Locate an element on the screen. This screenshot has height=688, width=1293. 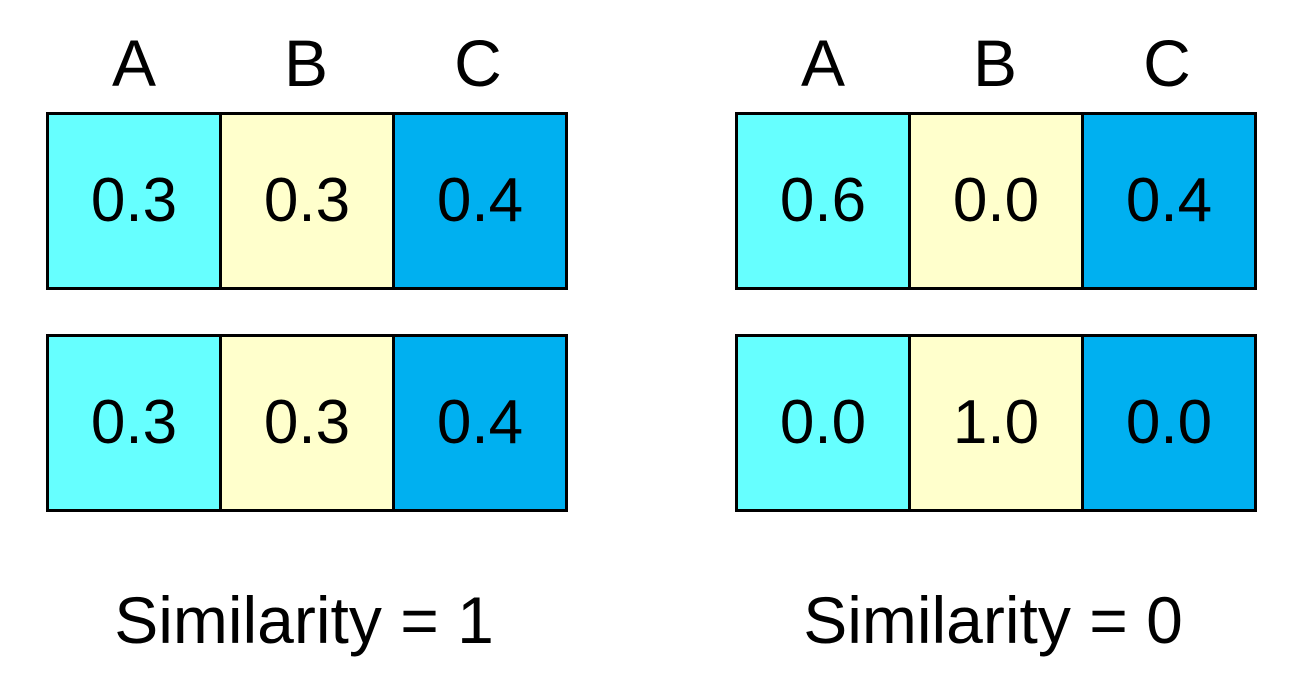
cell-b: 1.0 is located at coordinates (994, 423).